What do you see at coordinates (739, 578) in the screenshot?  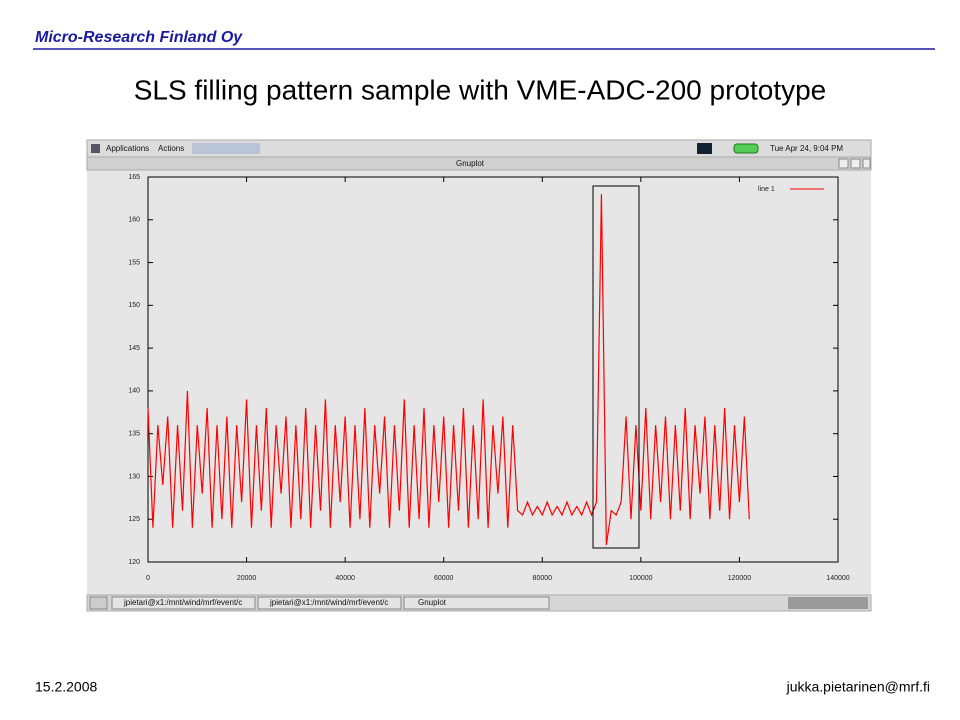 I see `x-tick-label: 120000` at bounding box center [739, 578].